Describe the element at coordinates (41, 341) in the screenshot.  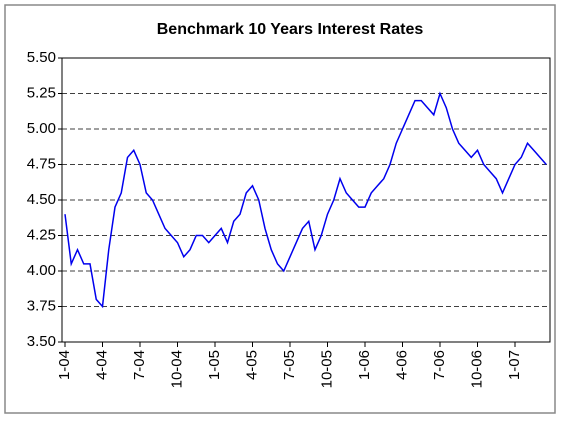
I see `y-tick-label: 3.50` at that location.